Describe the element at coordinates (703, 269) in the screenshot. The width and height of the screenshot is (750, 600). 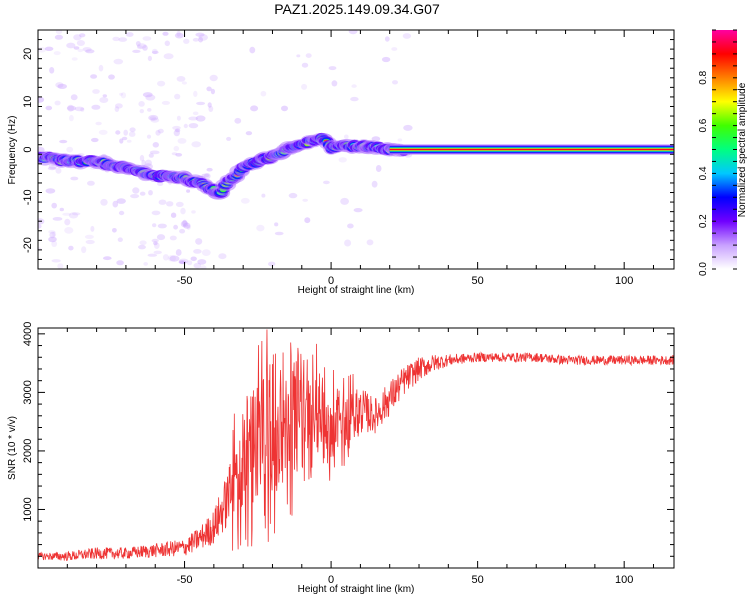
I see `colorbar-tick-label: 0.0` at that location.